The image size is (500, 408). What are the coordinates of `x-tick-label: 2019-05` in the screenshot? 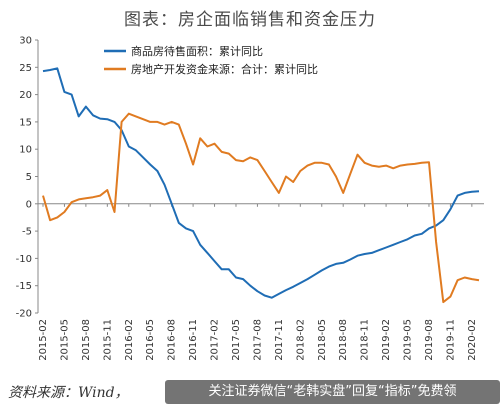 It's located at (408, 340).